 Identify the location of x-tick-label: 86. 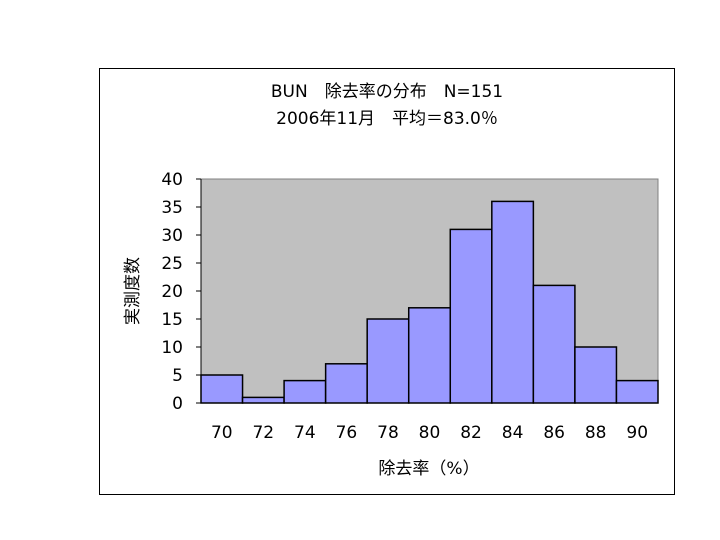
(554, 433).